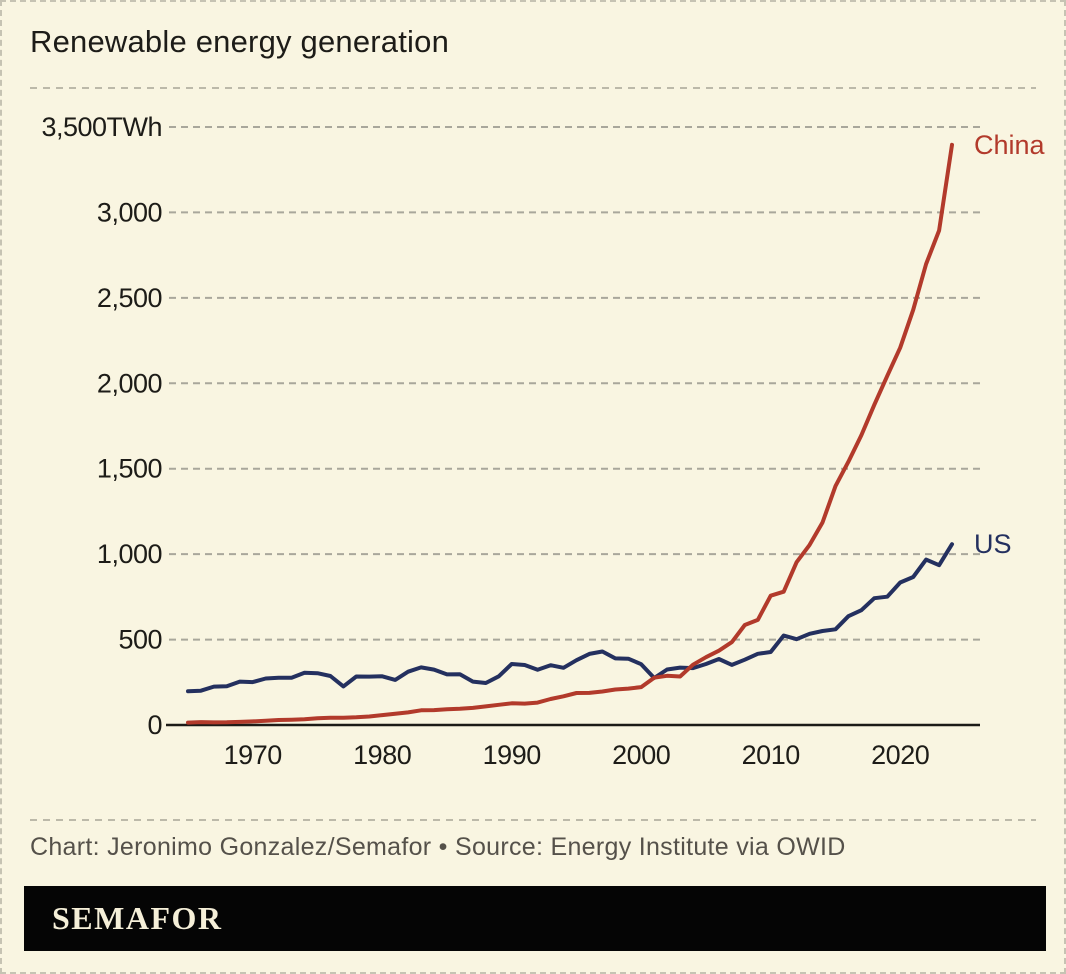 This screenshot has height=974, width=1066. What do you see at coordinates (101, 127) in the screenshot?
I see `y-tick-label-3500: 3,500TWh` at bounding box center [101, 127].